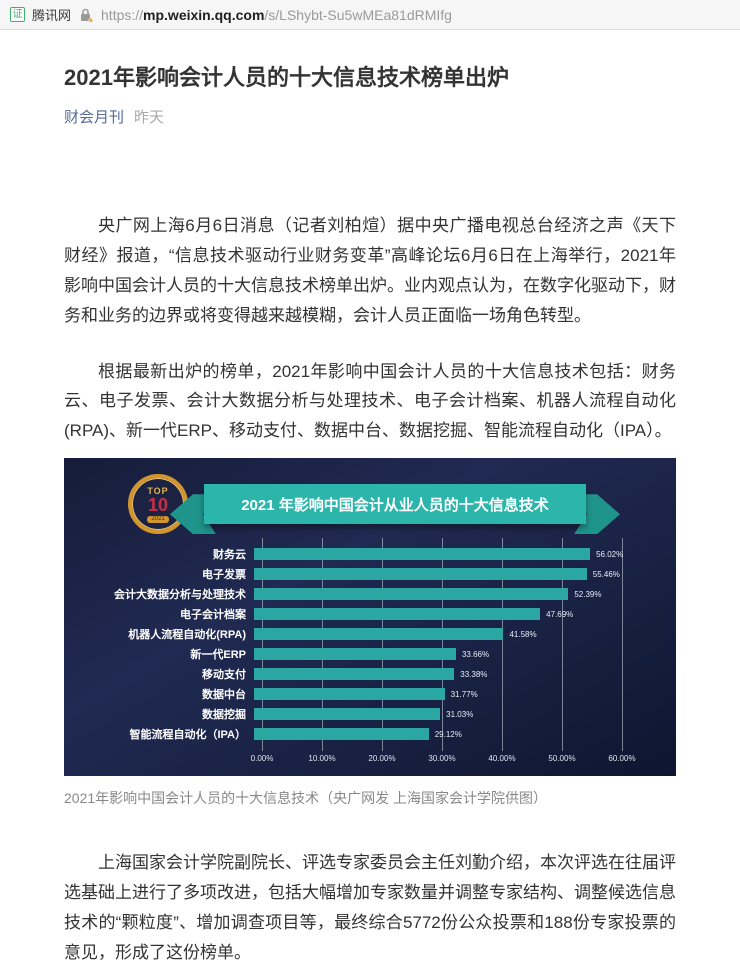  Describe the element at coordinates (94, 117) in the screenshot. I see `account-name-link: 财会月刊` at that location.